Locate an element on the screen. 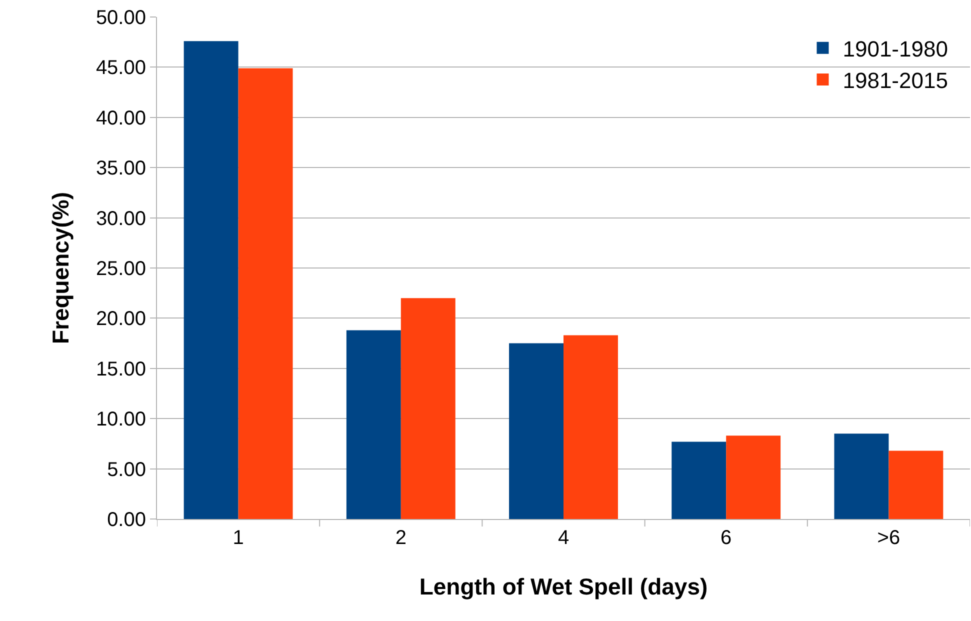 The height and width of the screenshot is (621, 971). y-axis-title: Frequency(%) is located at coordinates (60, 268).